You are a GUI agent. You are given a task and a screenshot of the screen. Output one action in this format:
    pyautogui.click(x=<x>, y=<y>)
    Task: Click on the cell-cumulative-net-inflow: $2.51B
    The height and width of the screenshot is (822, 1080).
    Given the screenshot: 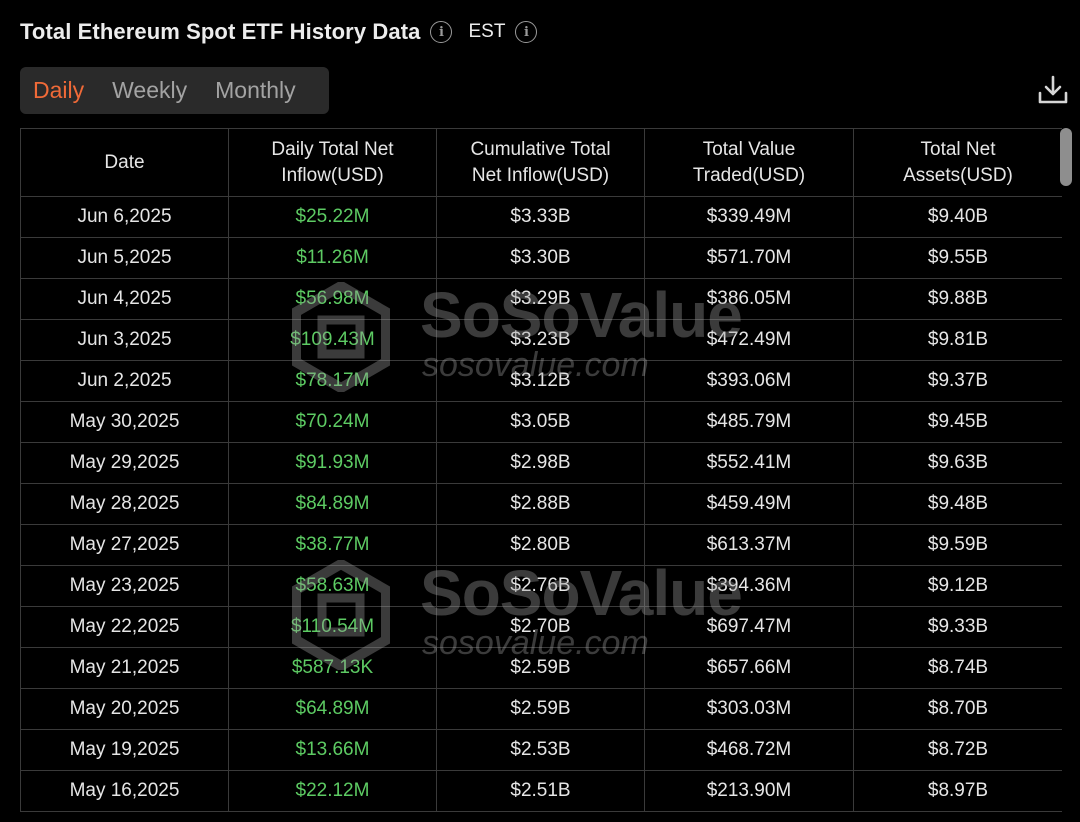 What is the action you would take?
    pyautogui.click(x=540, y=791)
    